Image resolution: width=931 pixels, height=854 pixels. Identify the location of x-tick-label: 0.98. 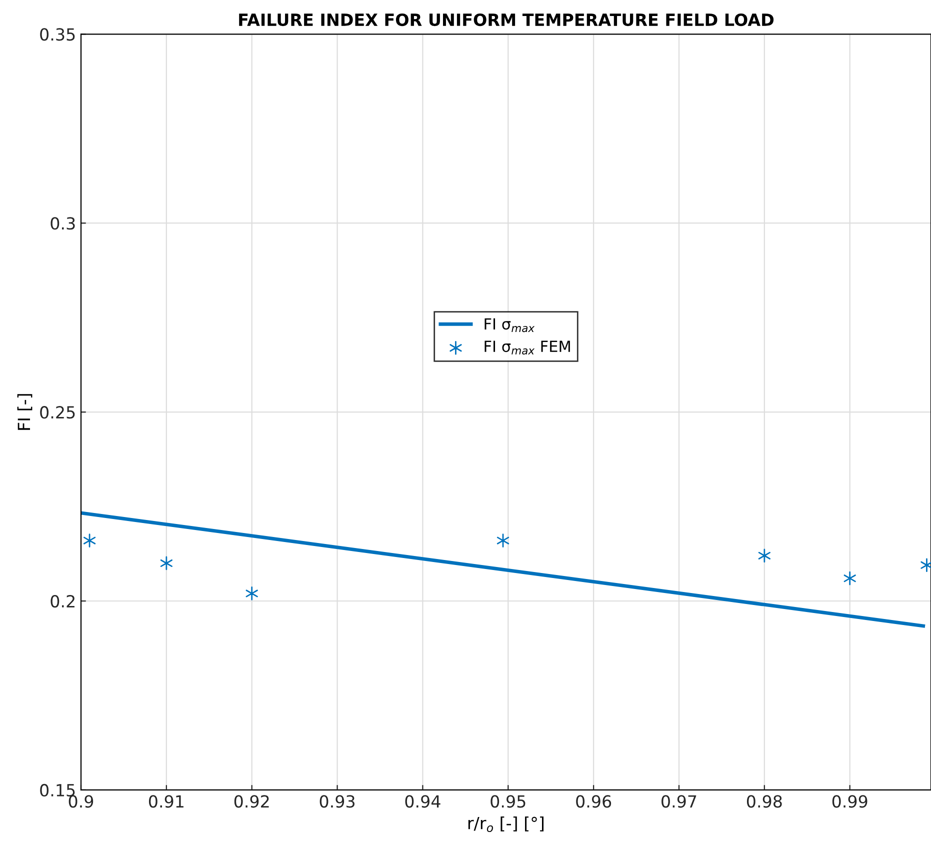
(764, 801).